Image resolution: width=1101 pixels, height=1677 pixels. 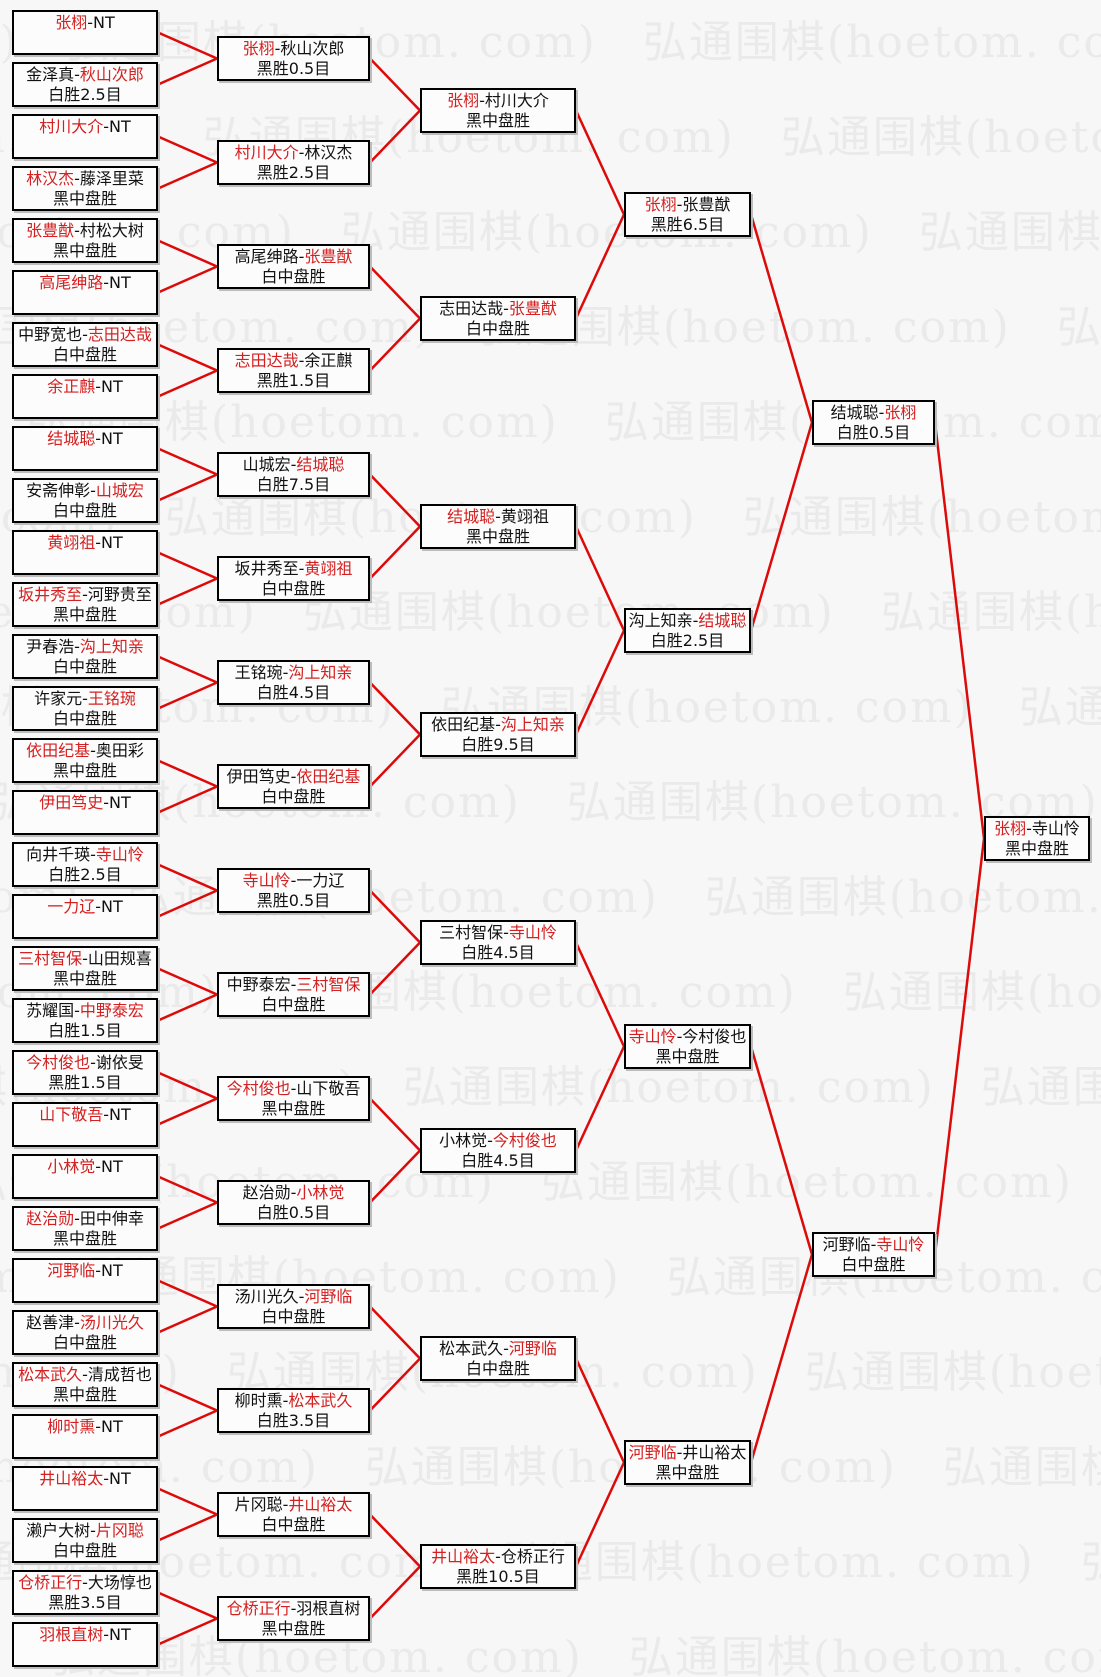 What do you see at coordinates (293, 994) in the screenshot?
I see `match-box-round-of-32-10: 中野泰宏-三村智保 白中盘胜` at bounding box center [293, 994].